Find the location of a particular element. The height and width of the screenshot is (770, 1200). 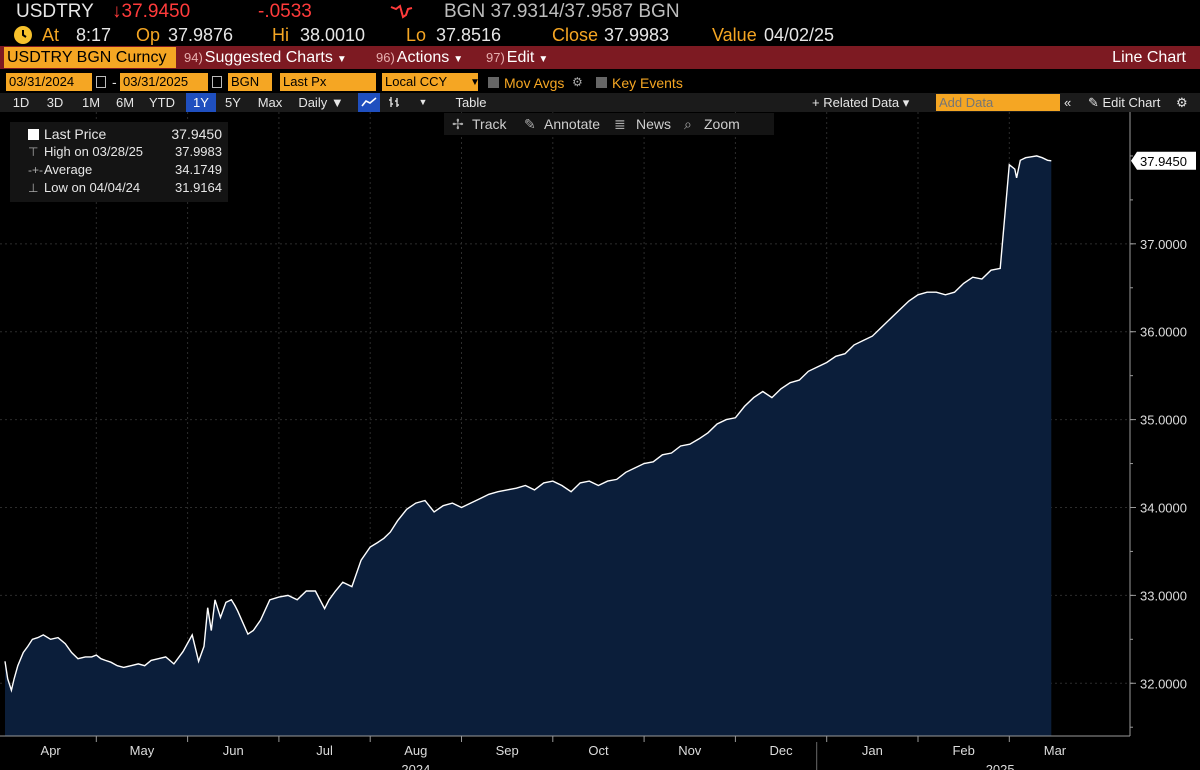

high-value: 38.0010 is located at coordinates (333, 35).